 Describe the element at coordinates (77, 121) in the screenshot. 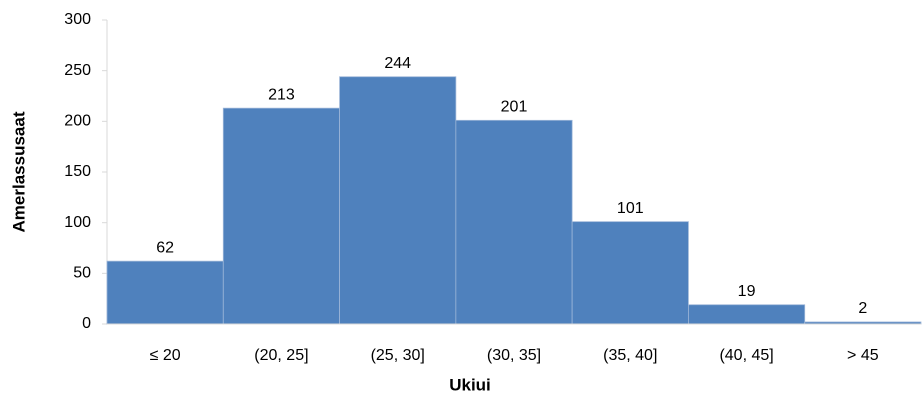

I see `y-tick-label: 200` at that location.